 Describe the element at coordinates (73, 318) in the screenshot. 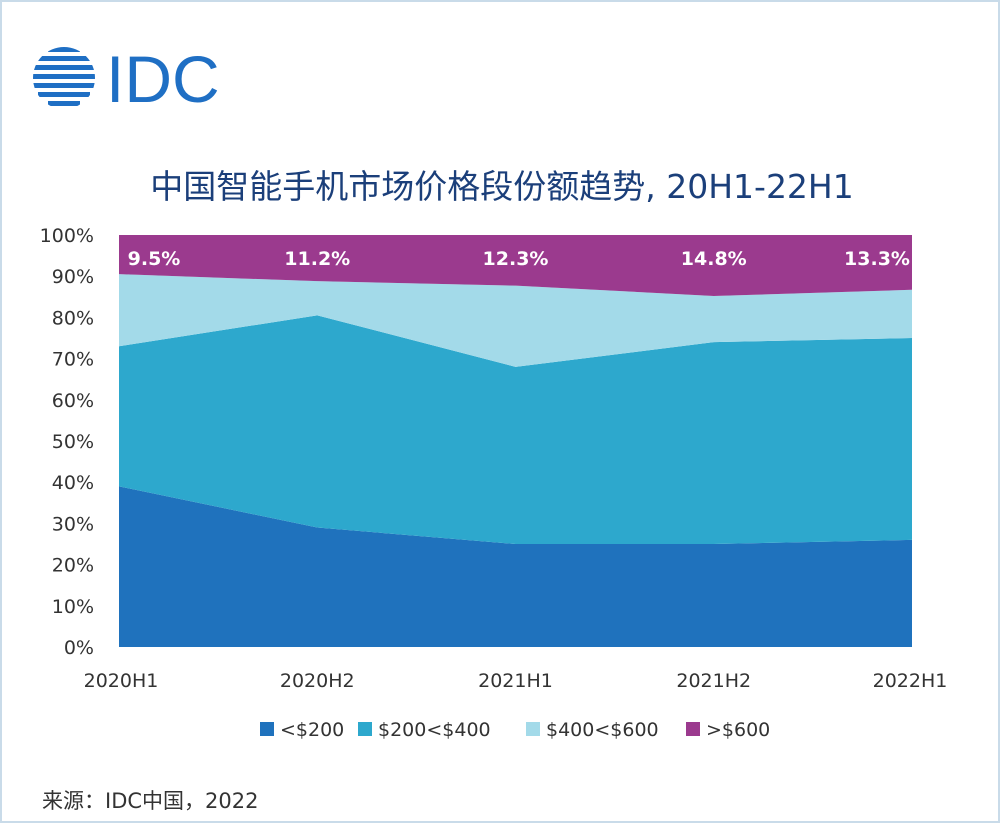

I see `y-tick-label: 80%` at that location.